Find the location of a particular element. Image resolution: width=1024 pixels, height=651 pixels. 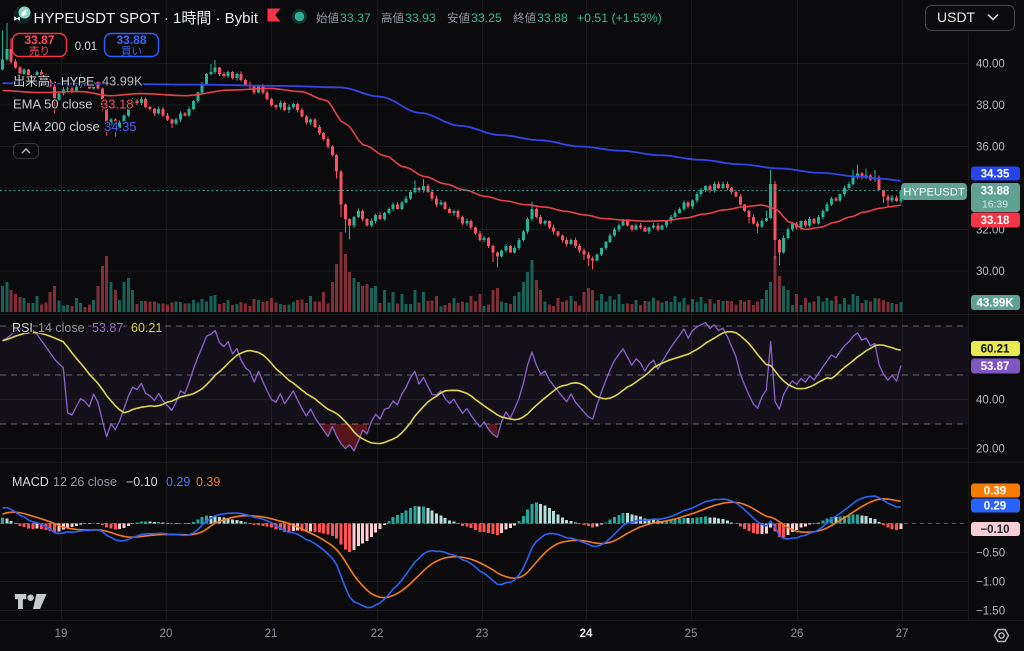

svg-text: HYPEUSDT SPOT · 1時間 · Bybit is located at coordinates (146, 18).